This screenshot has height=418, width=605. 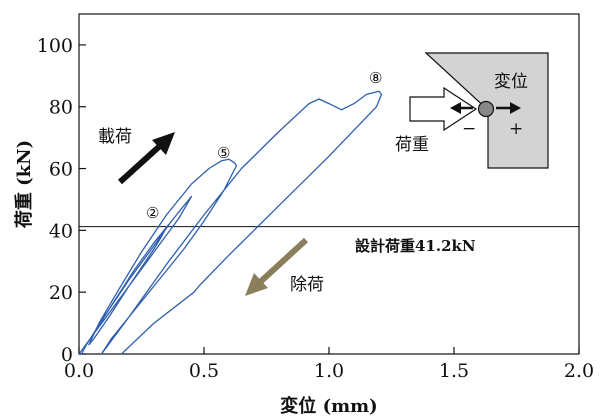 What do you see at coordinates (79, 371) in the screenshot?
I see `x-tick-label: 0.0` at bounding box center [79, 371].